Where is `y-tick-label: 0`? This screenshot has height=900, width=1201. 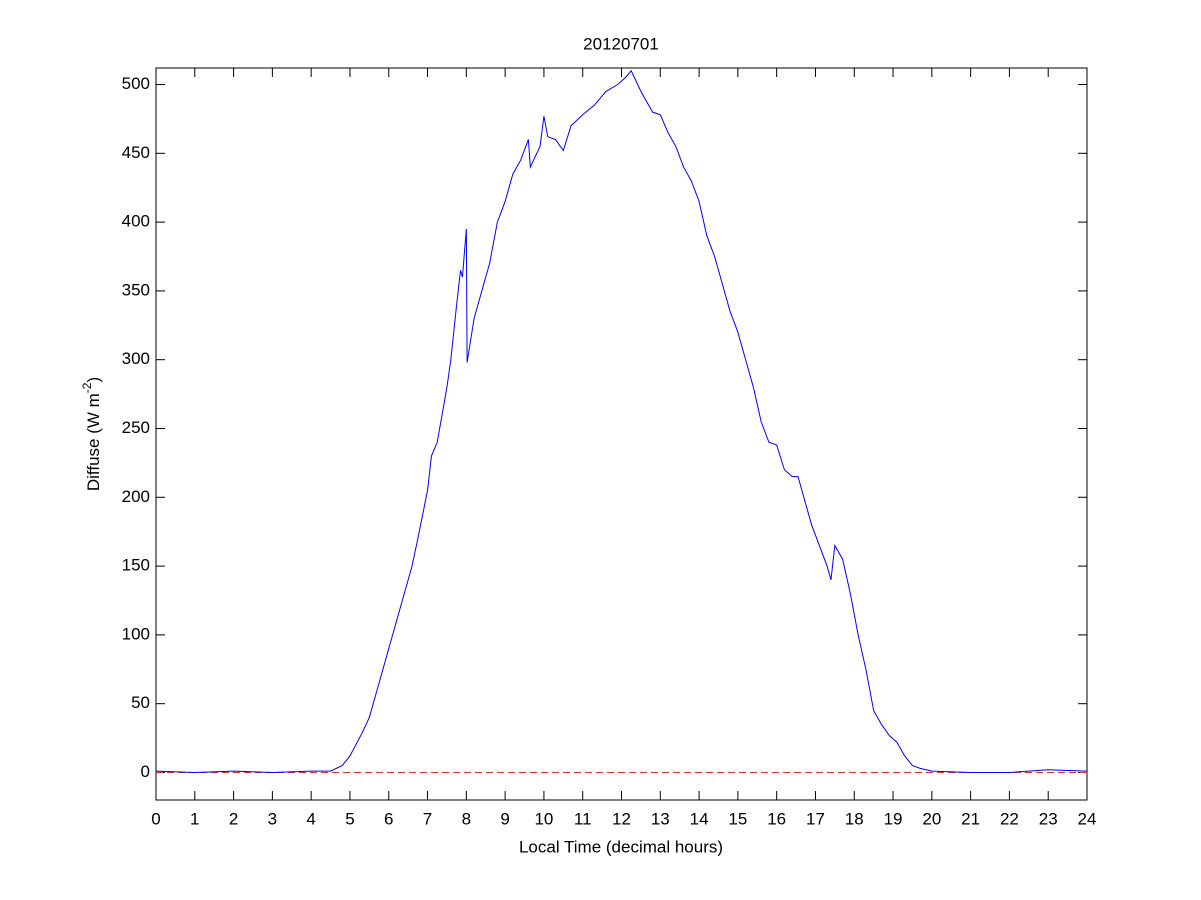
y-tick-label: 0 is located at coordinates (145, 771).